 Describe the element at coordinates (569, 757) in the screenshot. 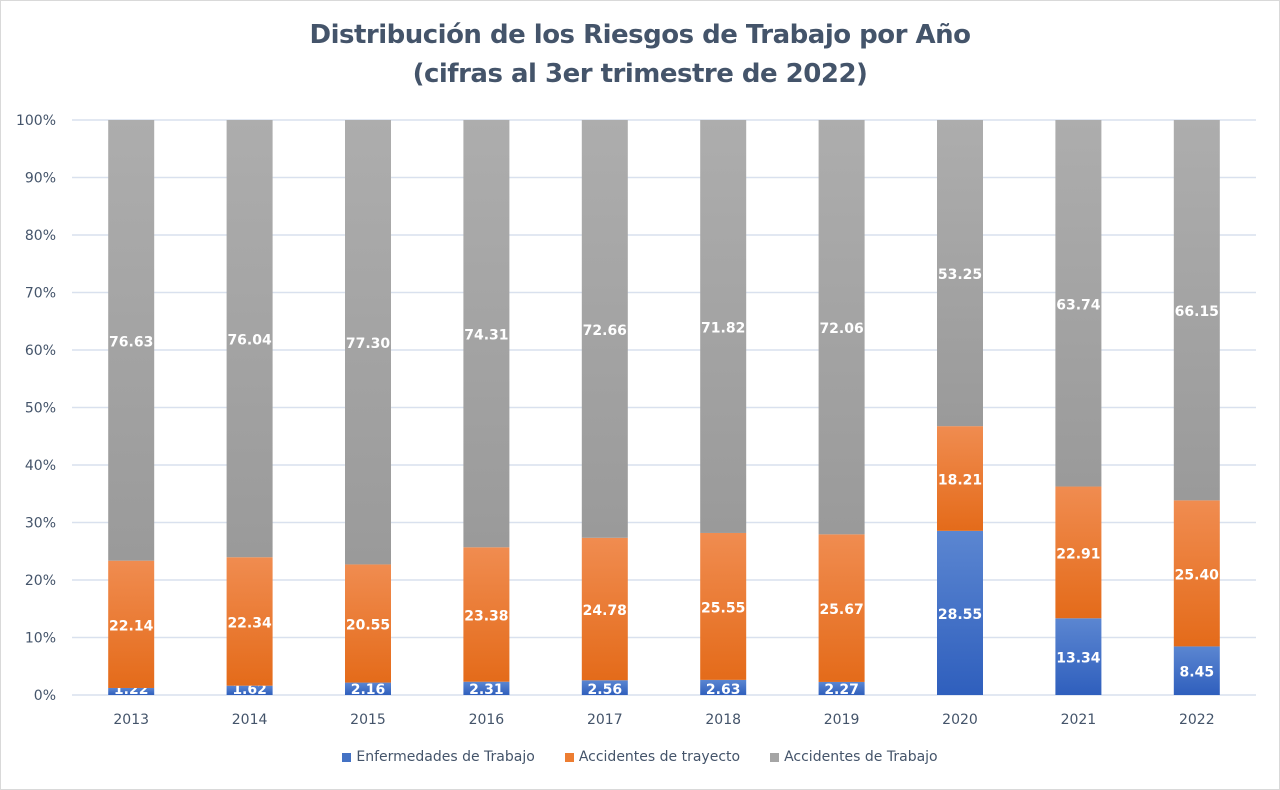

I see `legend-swatch-orange` at that location.